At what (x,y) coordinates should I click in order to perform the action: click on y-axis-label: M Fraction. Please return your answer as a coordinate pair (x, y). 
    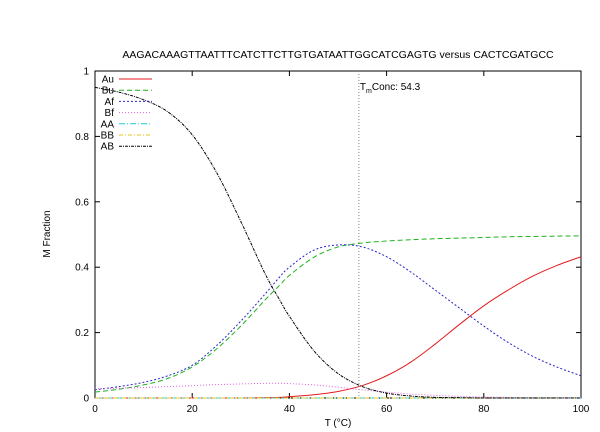
    Looking at the image, I should click on (47, 233).